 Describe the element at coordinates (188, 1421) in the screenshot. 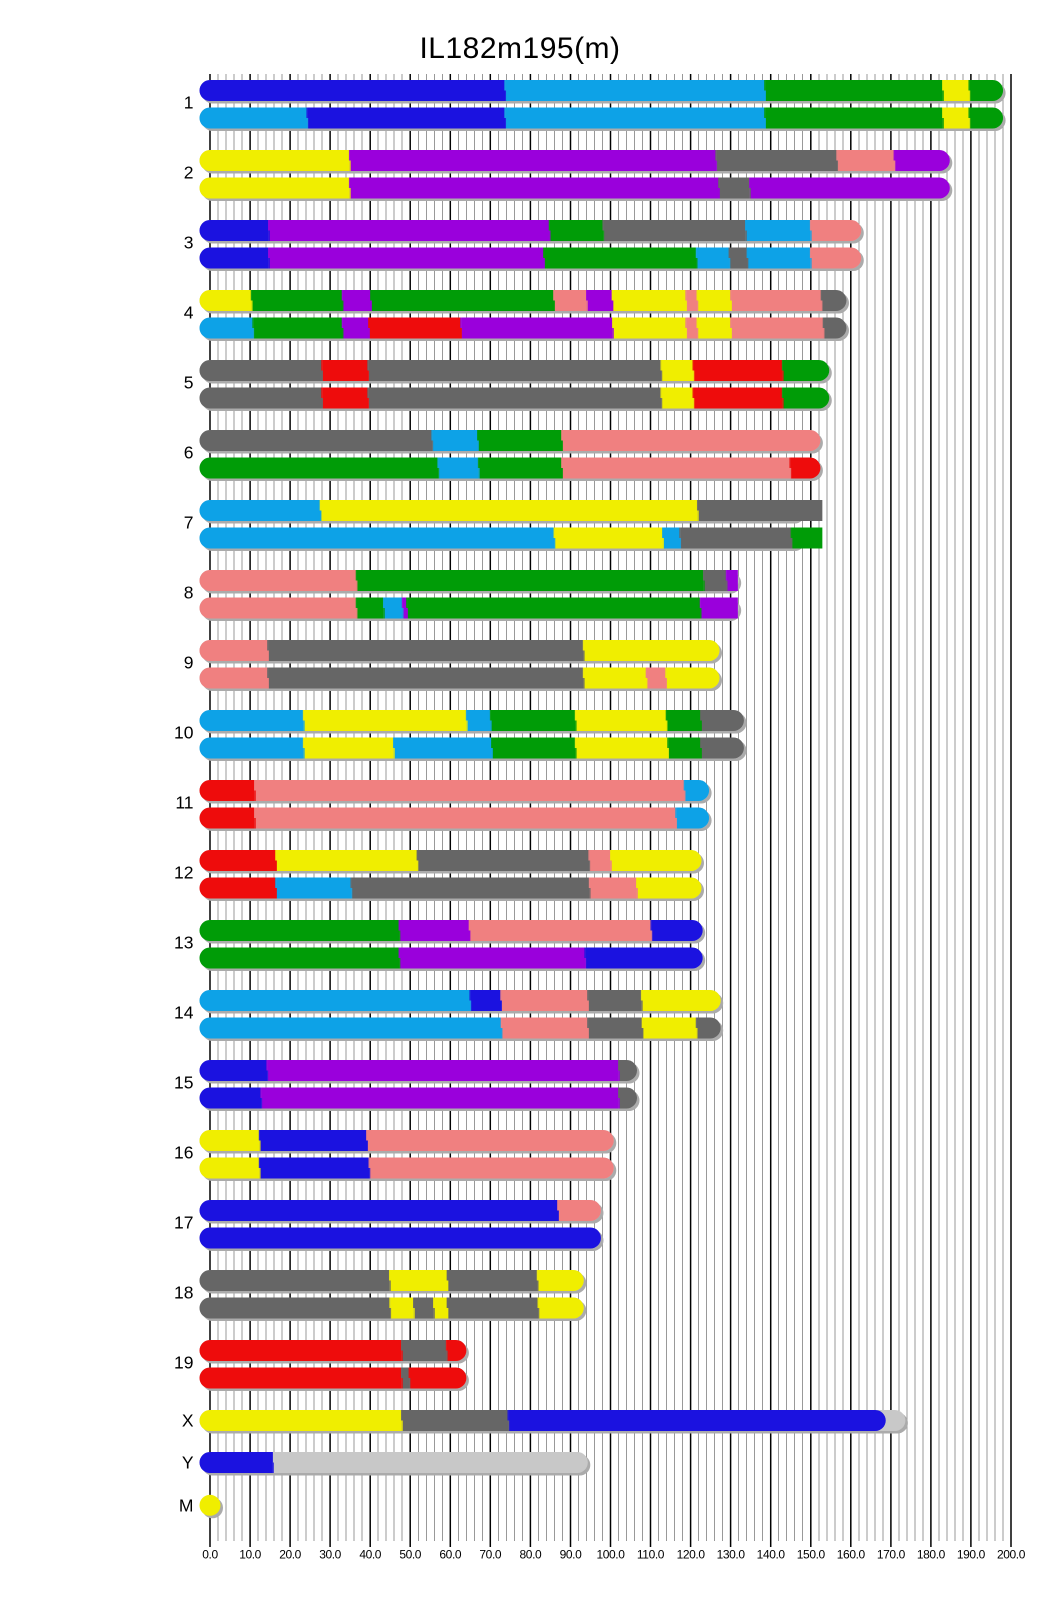

I see `svg-text: X` at that location.